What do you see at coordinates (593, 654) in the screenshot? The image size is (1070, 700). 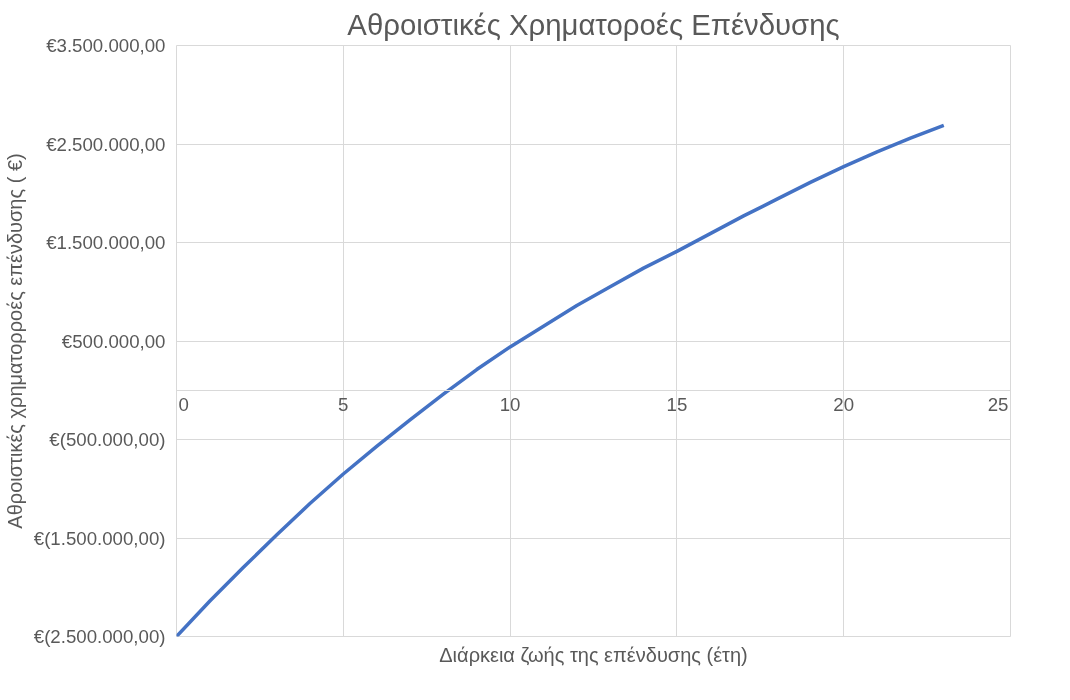 I see `x-axis-title: Διάρκεια ζωής της επένδυσης (έτη)` at bounding box center [593, 654].